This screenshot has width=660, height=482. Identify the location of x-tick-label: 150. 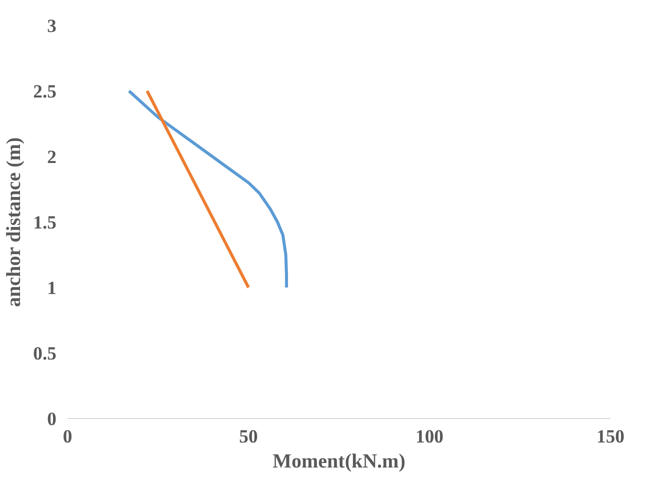
(610, 437).